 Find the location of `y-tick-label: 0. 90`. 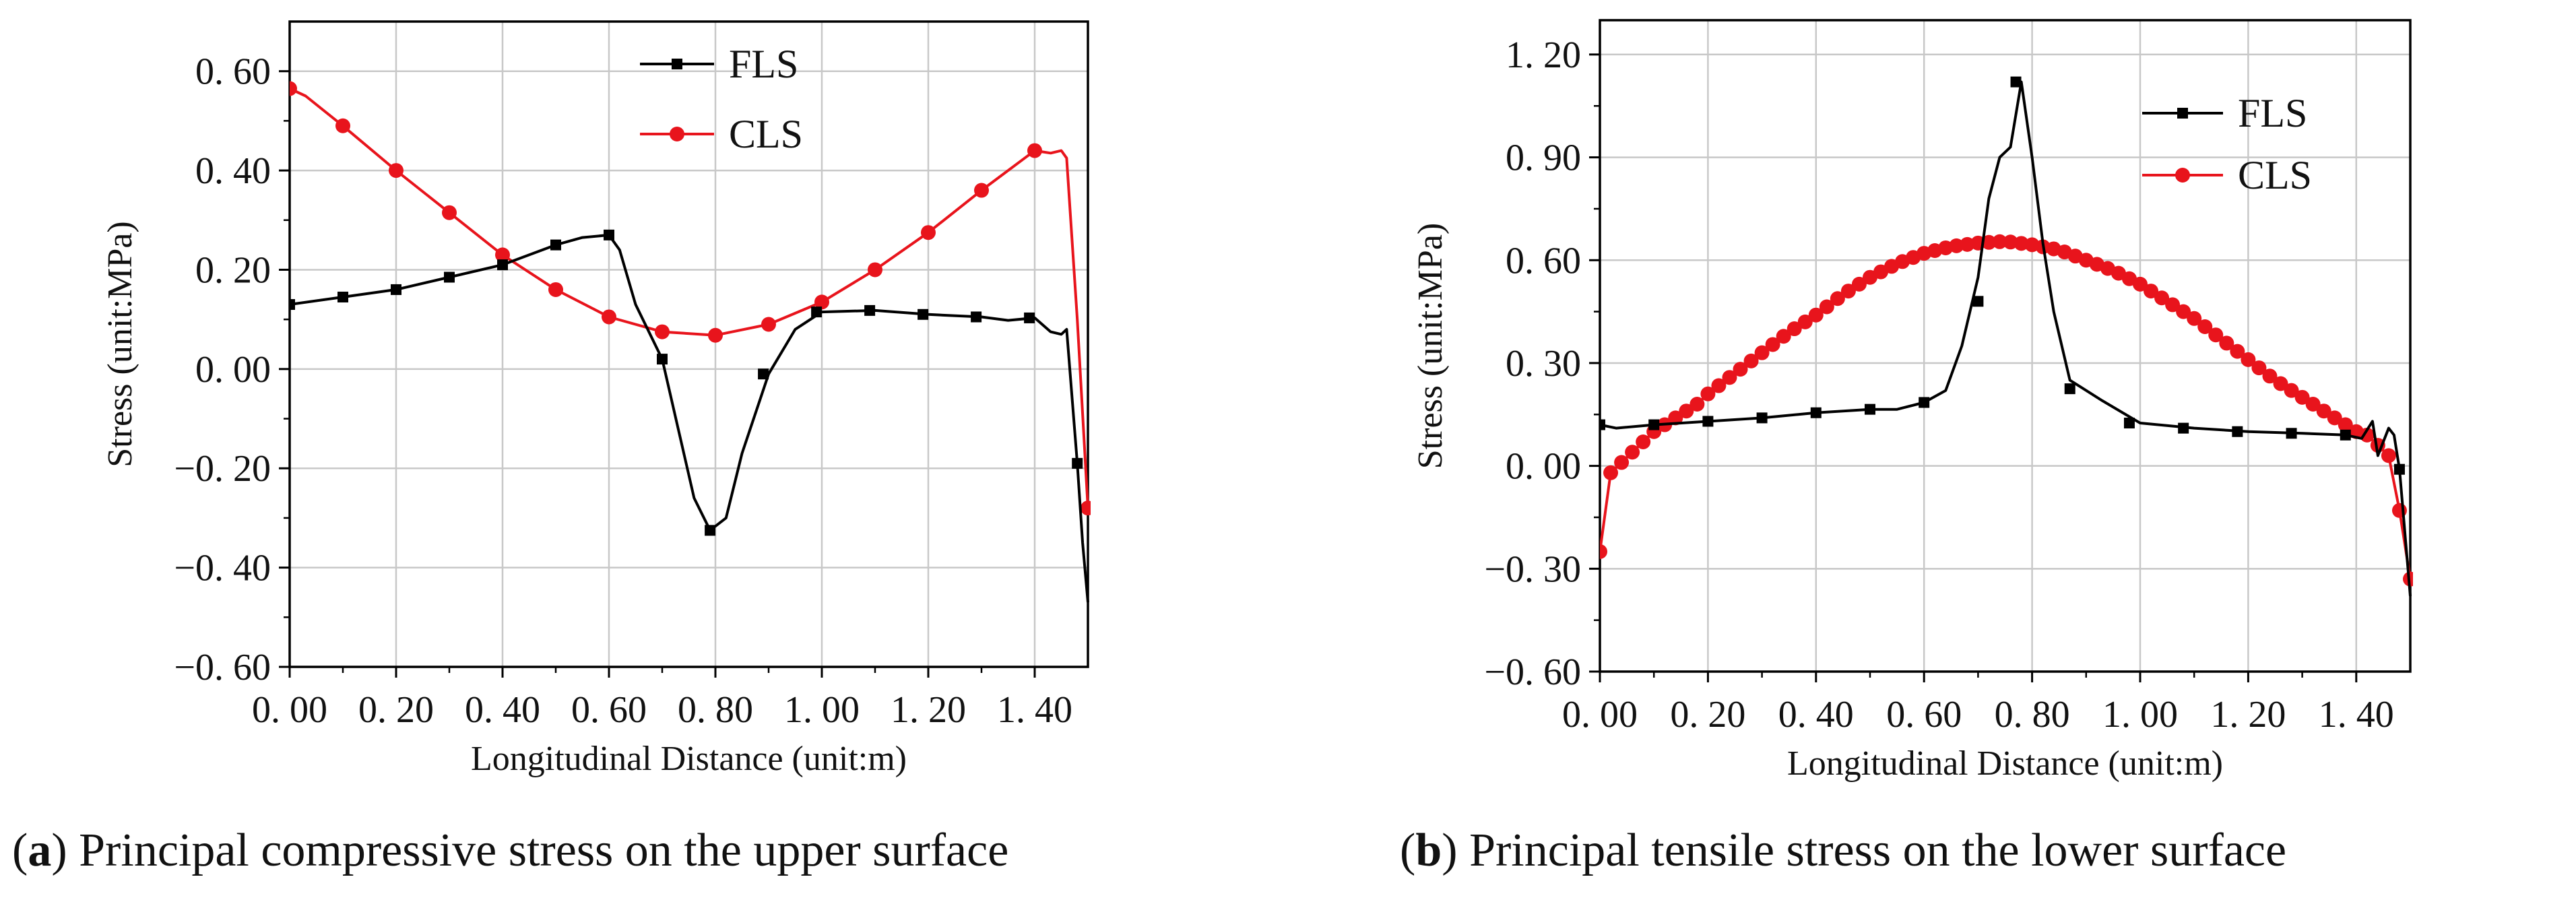

y-tick-label: 0. 90 is located at coordinates (1543, 158).